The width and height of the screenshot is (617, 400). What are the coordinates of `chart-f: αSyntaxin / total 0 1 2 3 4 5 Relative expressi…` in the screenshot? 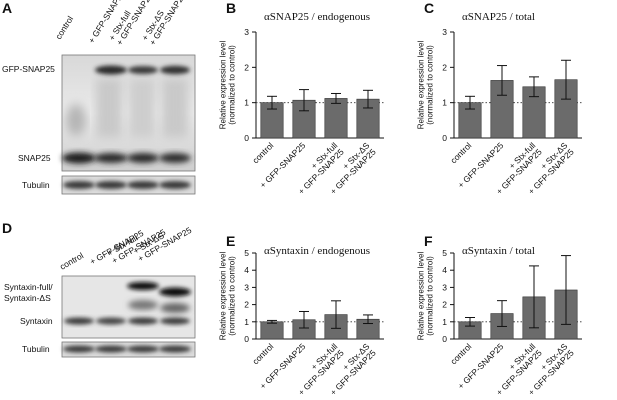 It's located at (499, 321).